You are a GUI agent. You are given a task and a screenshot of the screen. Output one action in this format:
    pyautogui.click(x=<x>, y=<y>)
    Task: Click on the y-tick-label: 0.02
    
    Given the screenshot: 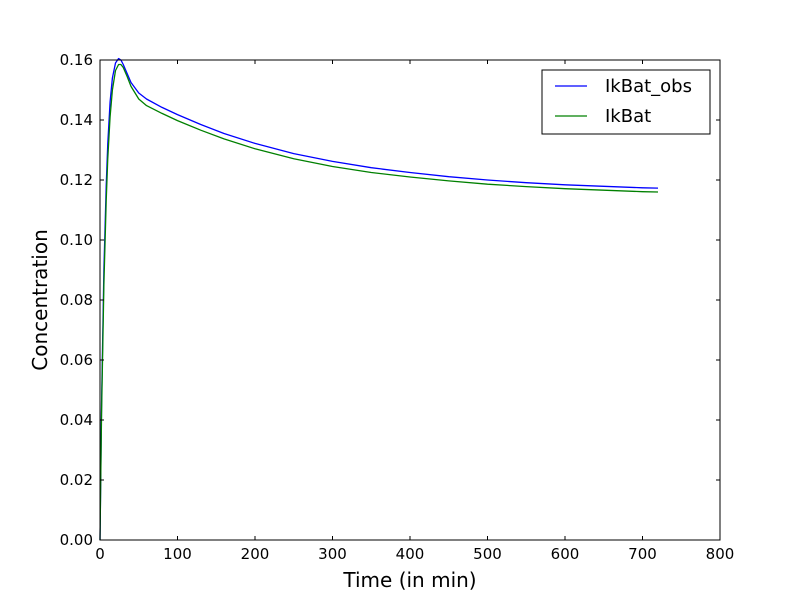 What is the action you would take?
    pyautogui.click(x=76, y=480)
    